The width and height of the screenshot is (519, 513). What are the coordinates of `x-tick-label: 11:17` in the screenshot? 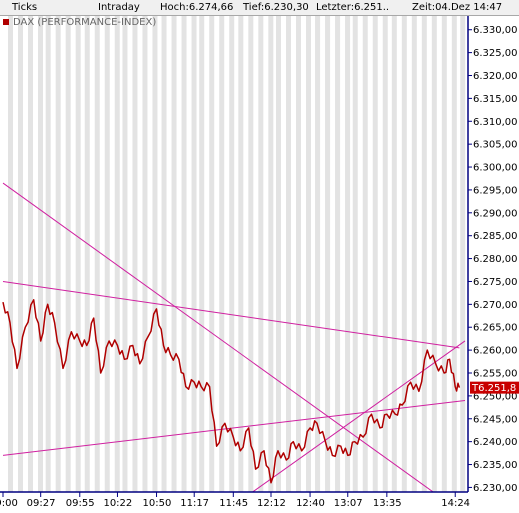 It's located at (194, 503).